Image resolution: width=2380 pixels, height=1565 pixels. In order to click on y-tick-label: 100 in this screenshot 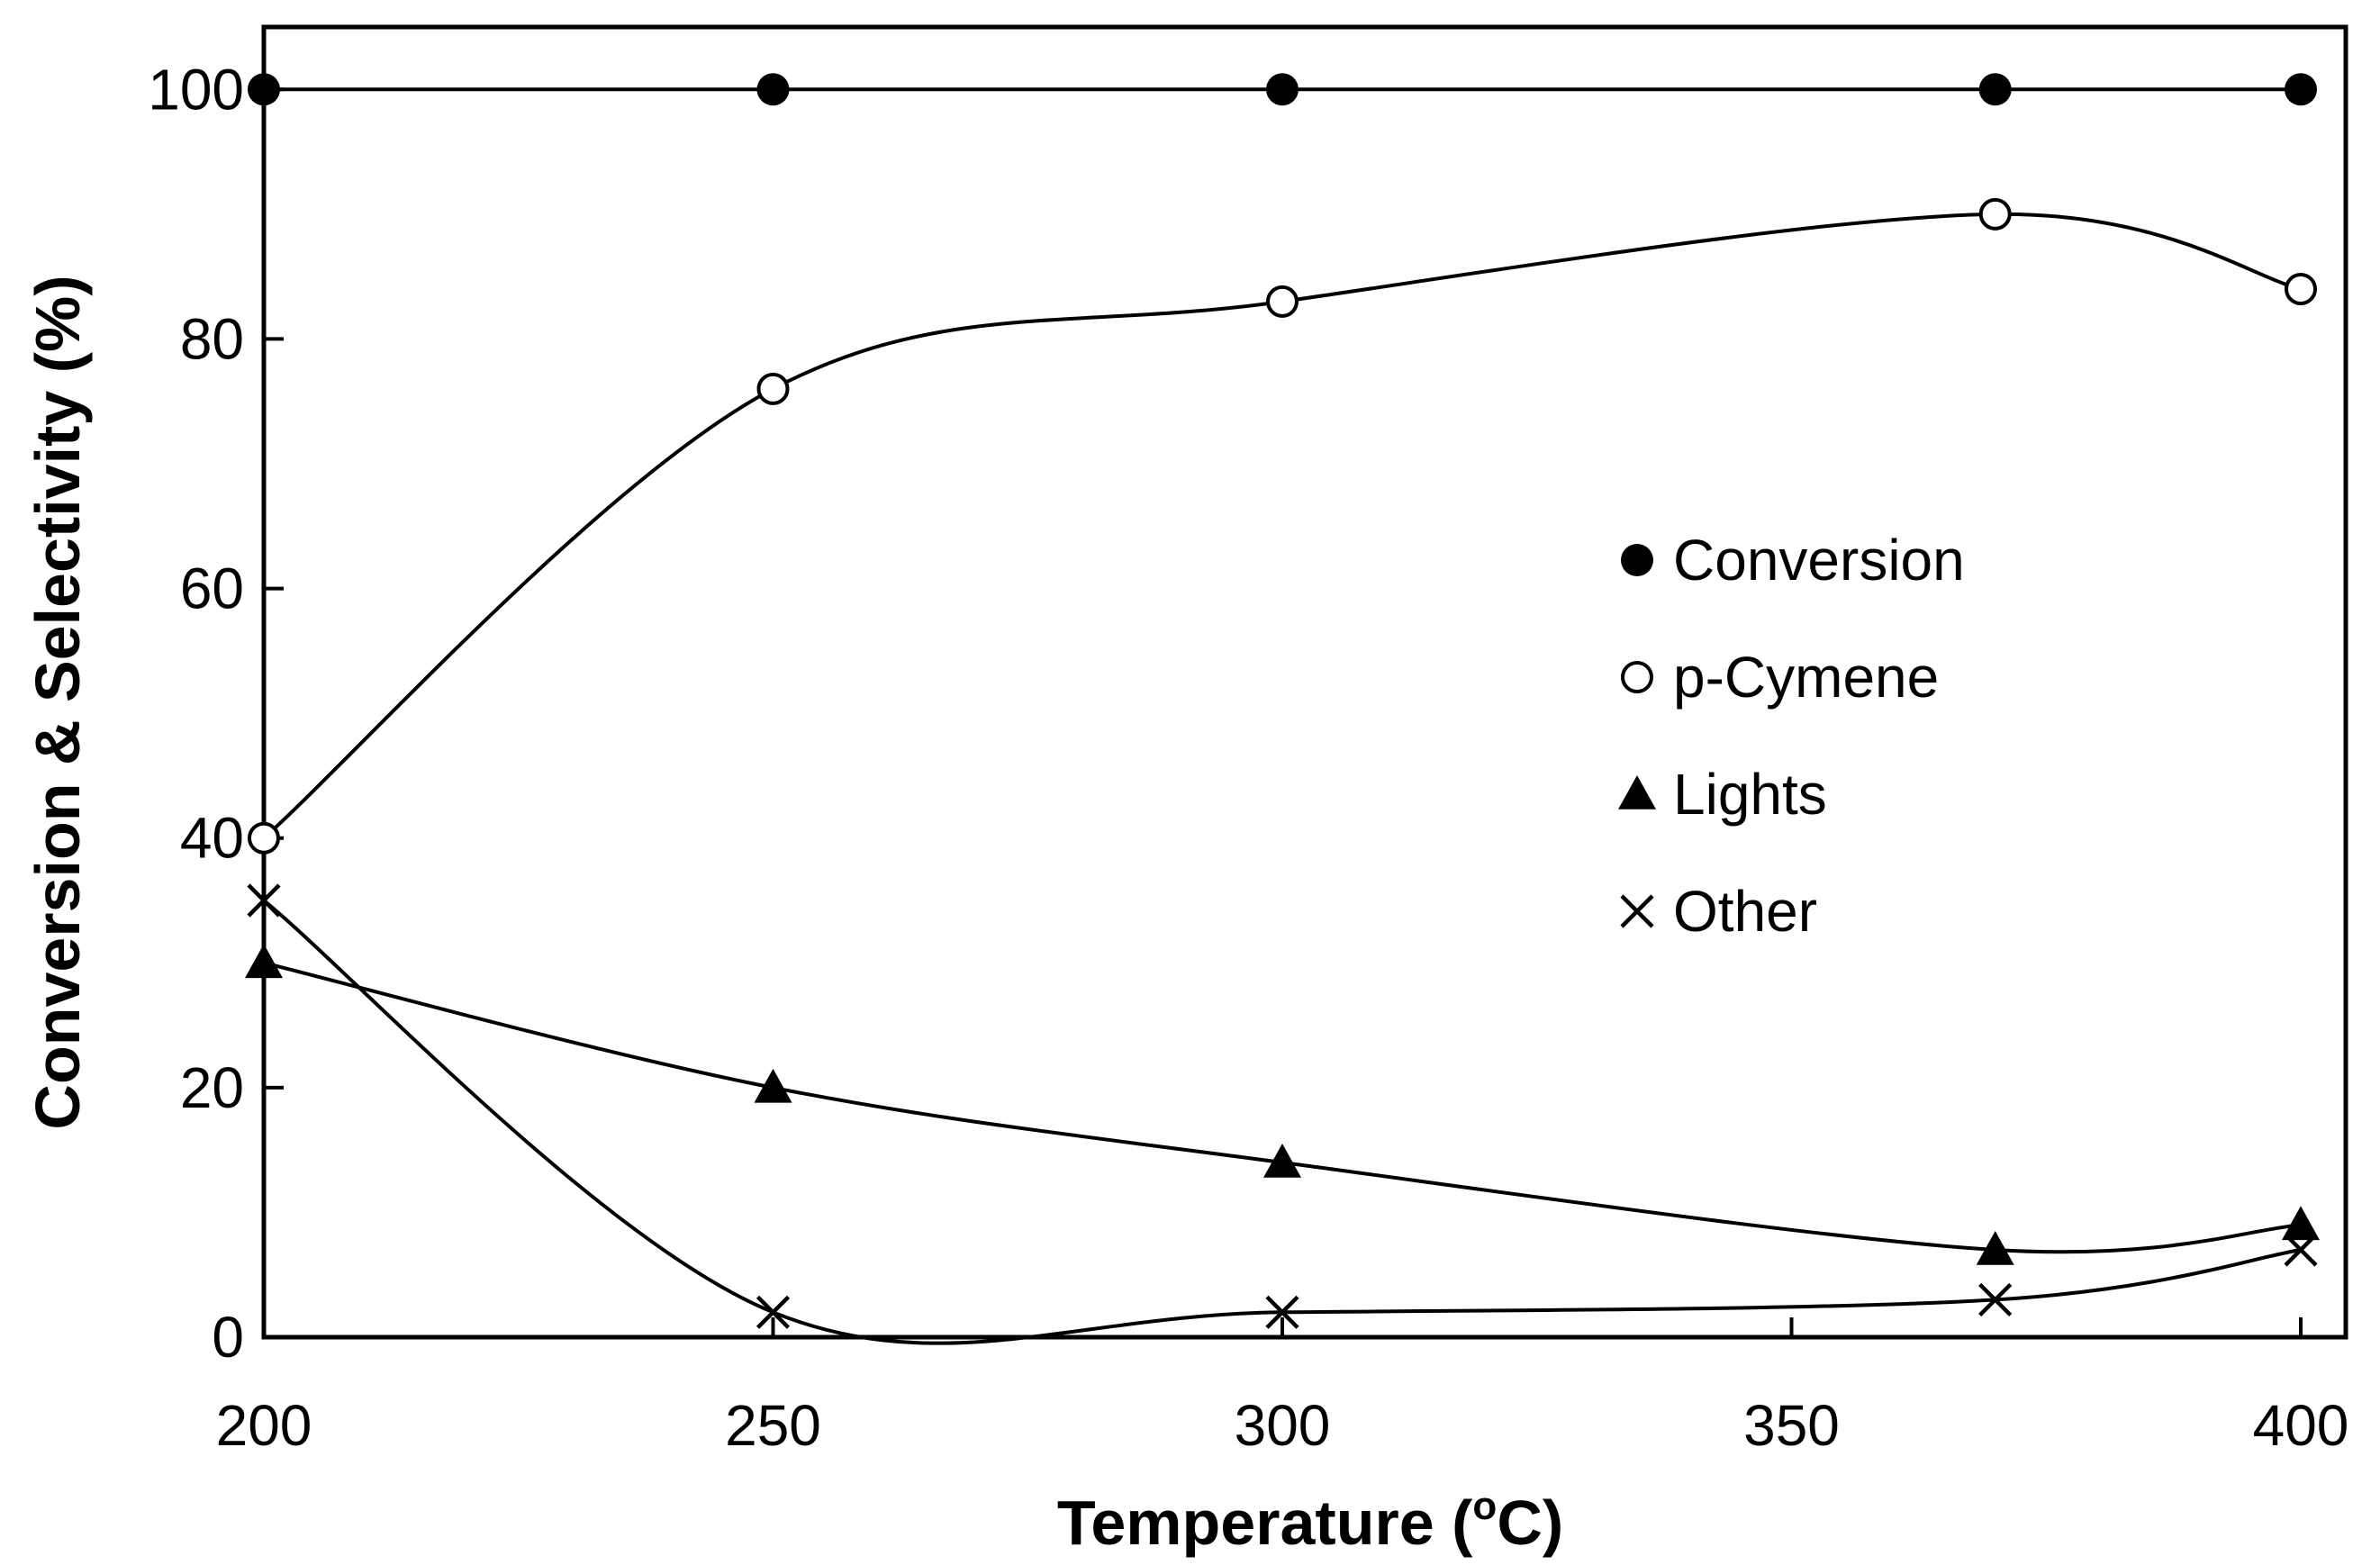, I will do `click(196, 89)`.